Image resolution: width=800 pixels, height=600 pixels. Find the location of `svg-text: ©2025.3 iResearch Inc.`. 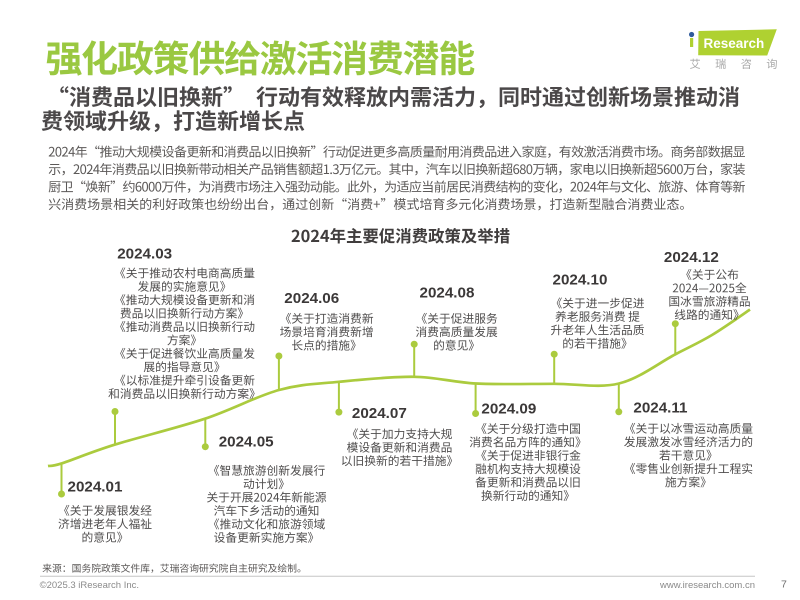

svg-text: ©2025.3 iResearch Inc. is located at coordinates (89, 585).